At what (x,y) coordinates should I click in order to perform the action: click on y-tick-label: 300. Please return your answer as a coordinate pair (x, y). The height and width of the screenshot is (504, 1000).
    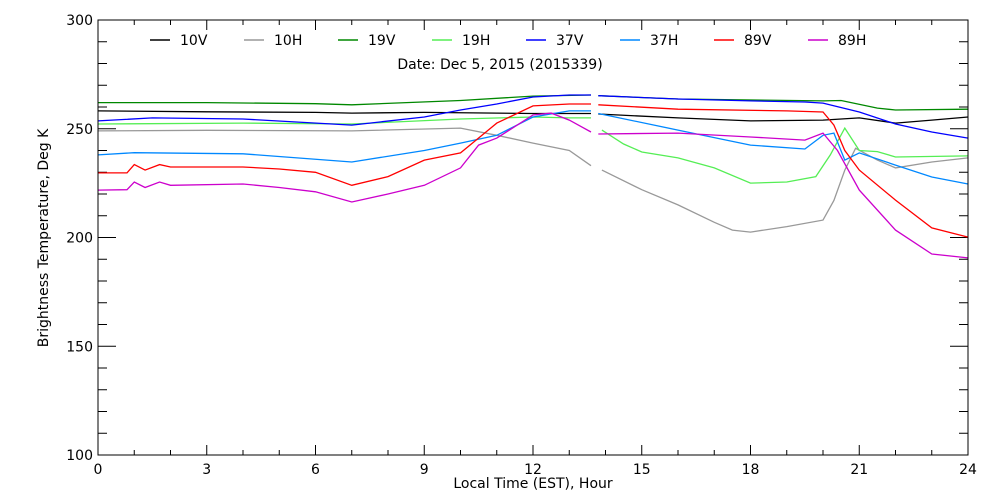
    Looking at the image, I should click on (79, 21).